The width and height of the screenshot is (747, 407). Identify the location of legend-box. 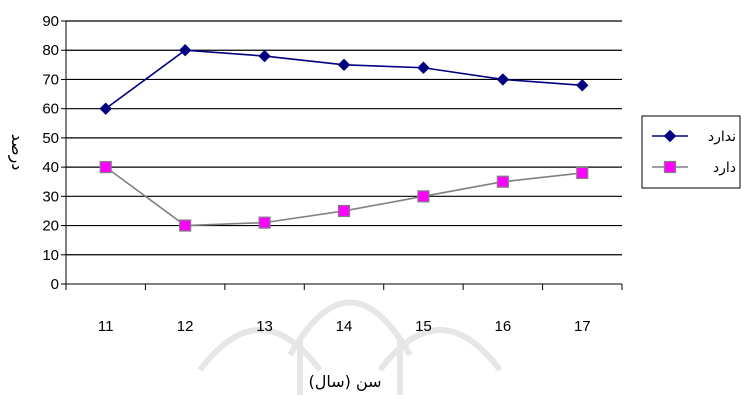
(691, 152).